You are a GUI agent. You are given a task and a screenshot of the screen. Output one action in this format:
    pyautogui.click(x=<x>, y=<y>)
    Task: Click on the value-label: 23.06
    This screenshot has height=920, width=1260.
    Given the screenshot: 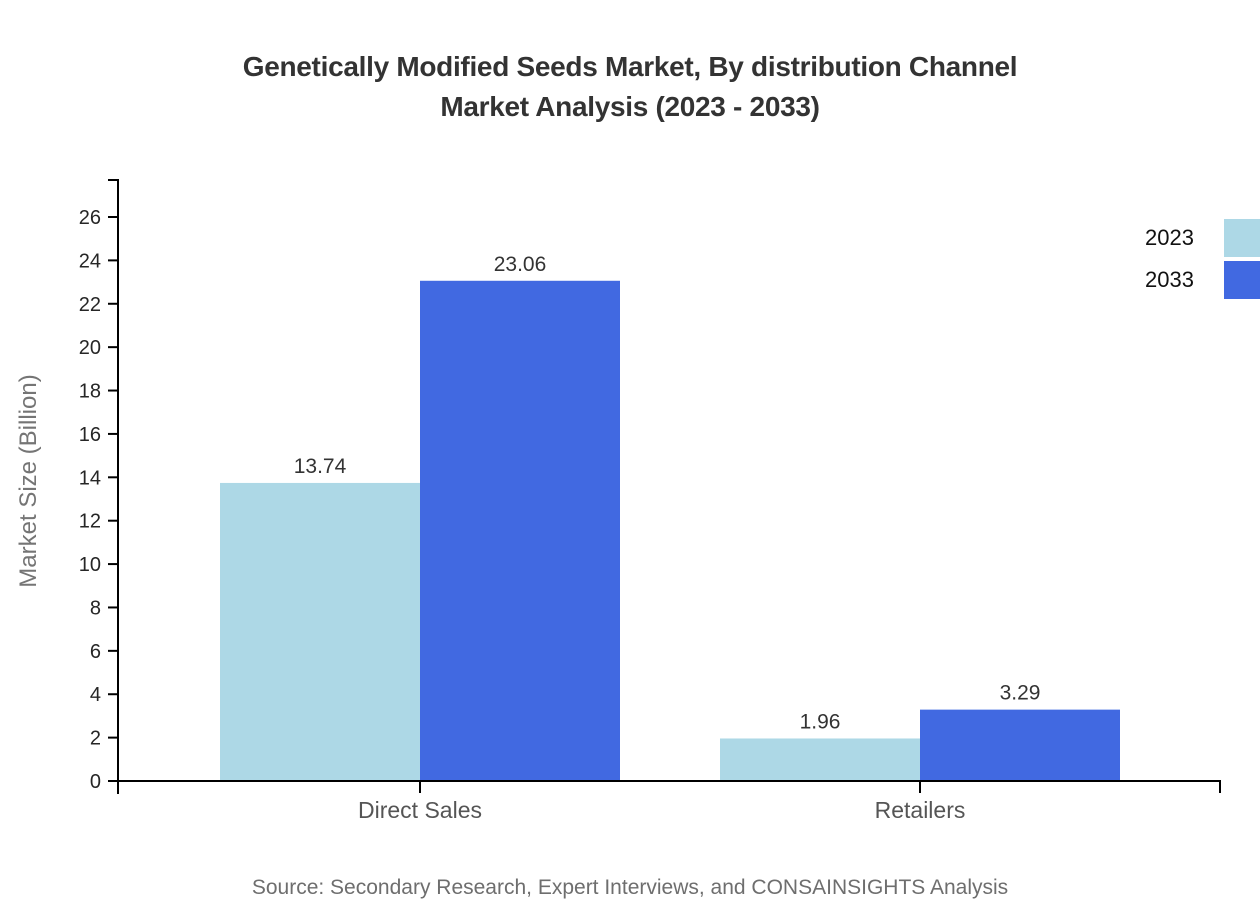 What is the action you would take?
    pyautogui.click(x=520, y=264)
    